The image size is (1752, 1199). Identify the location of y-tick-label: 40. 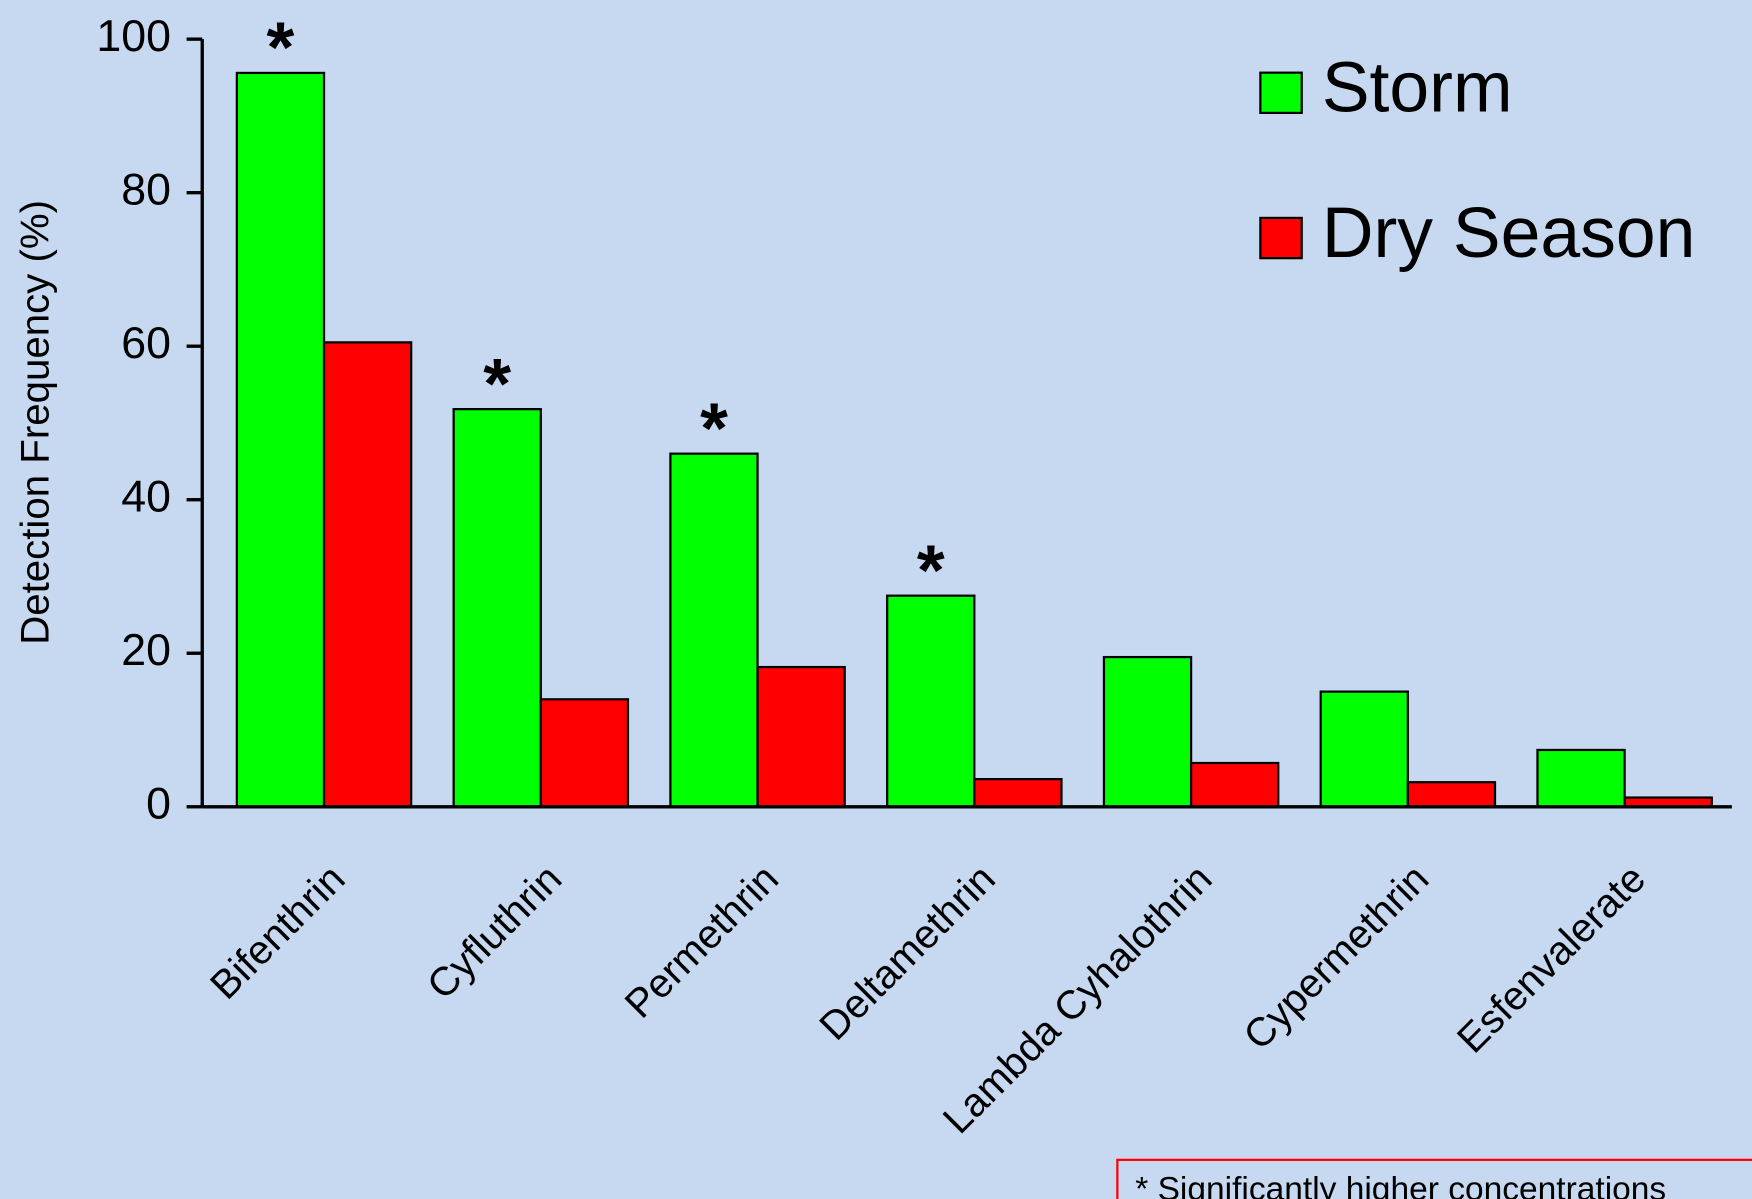
(146, 497).